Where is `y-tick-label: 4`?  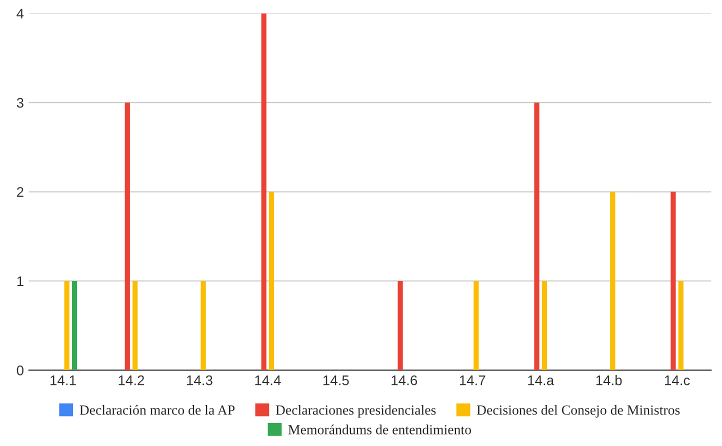
y-tick-label: 4 is located at coordinates (20, 13).